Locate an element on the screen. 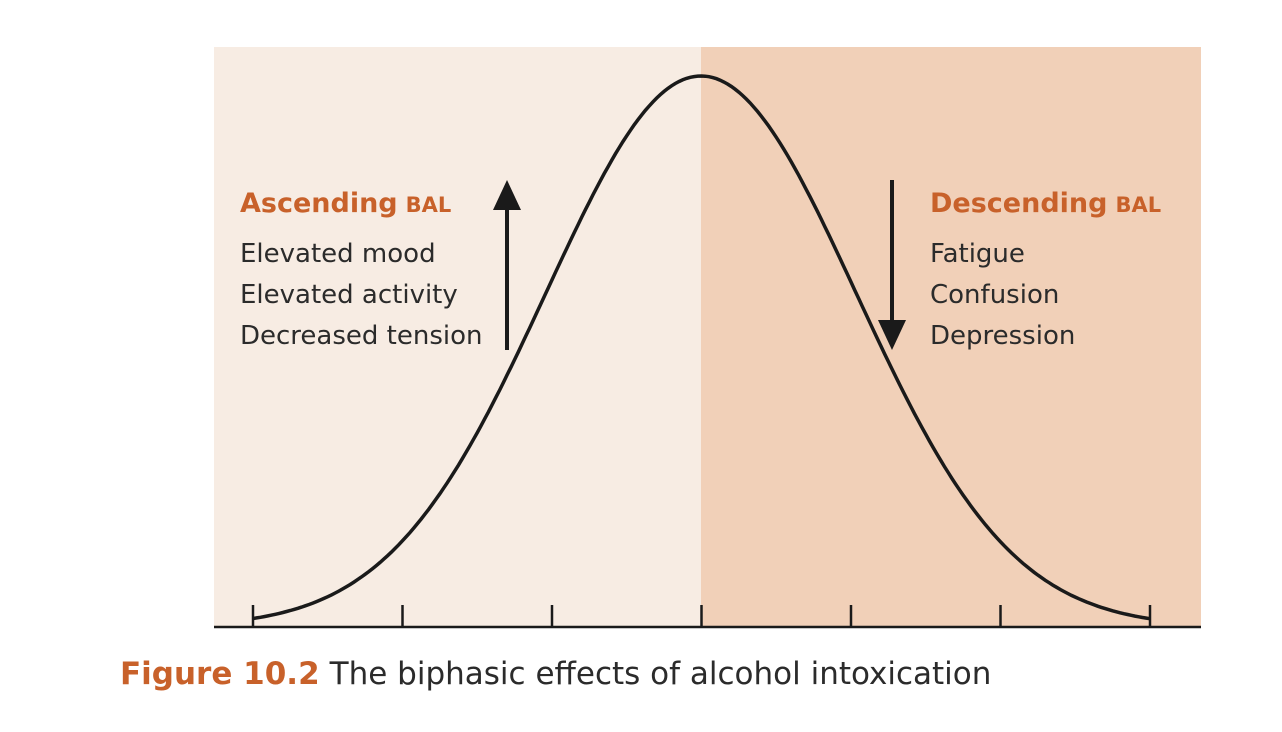 The height and width of the screenshot is (732, 1282). ascending-heading-abbr: BAL is located at coordinates (429, 205).